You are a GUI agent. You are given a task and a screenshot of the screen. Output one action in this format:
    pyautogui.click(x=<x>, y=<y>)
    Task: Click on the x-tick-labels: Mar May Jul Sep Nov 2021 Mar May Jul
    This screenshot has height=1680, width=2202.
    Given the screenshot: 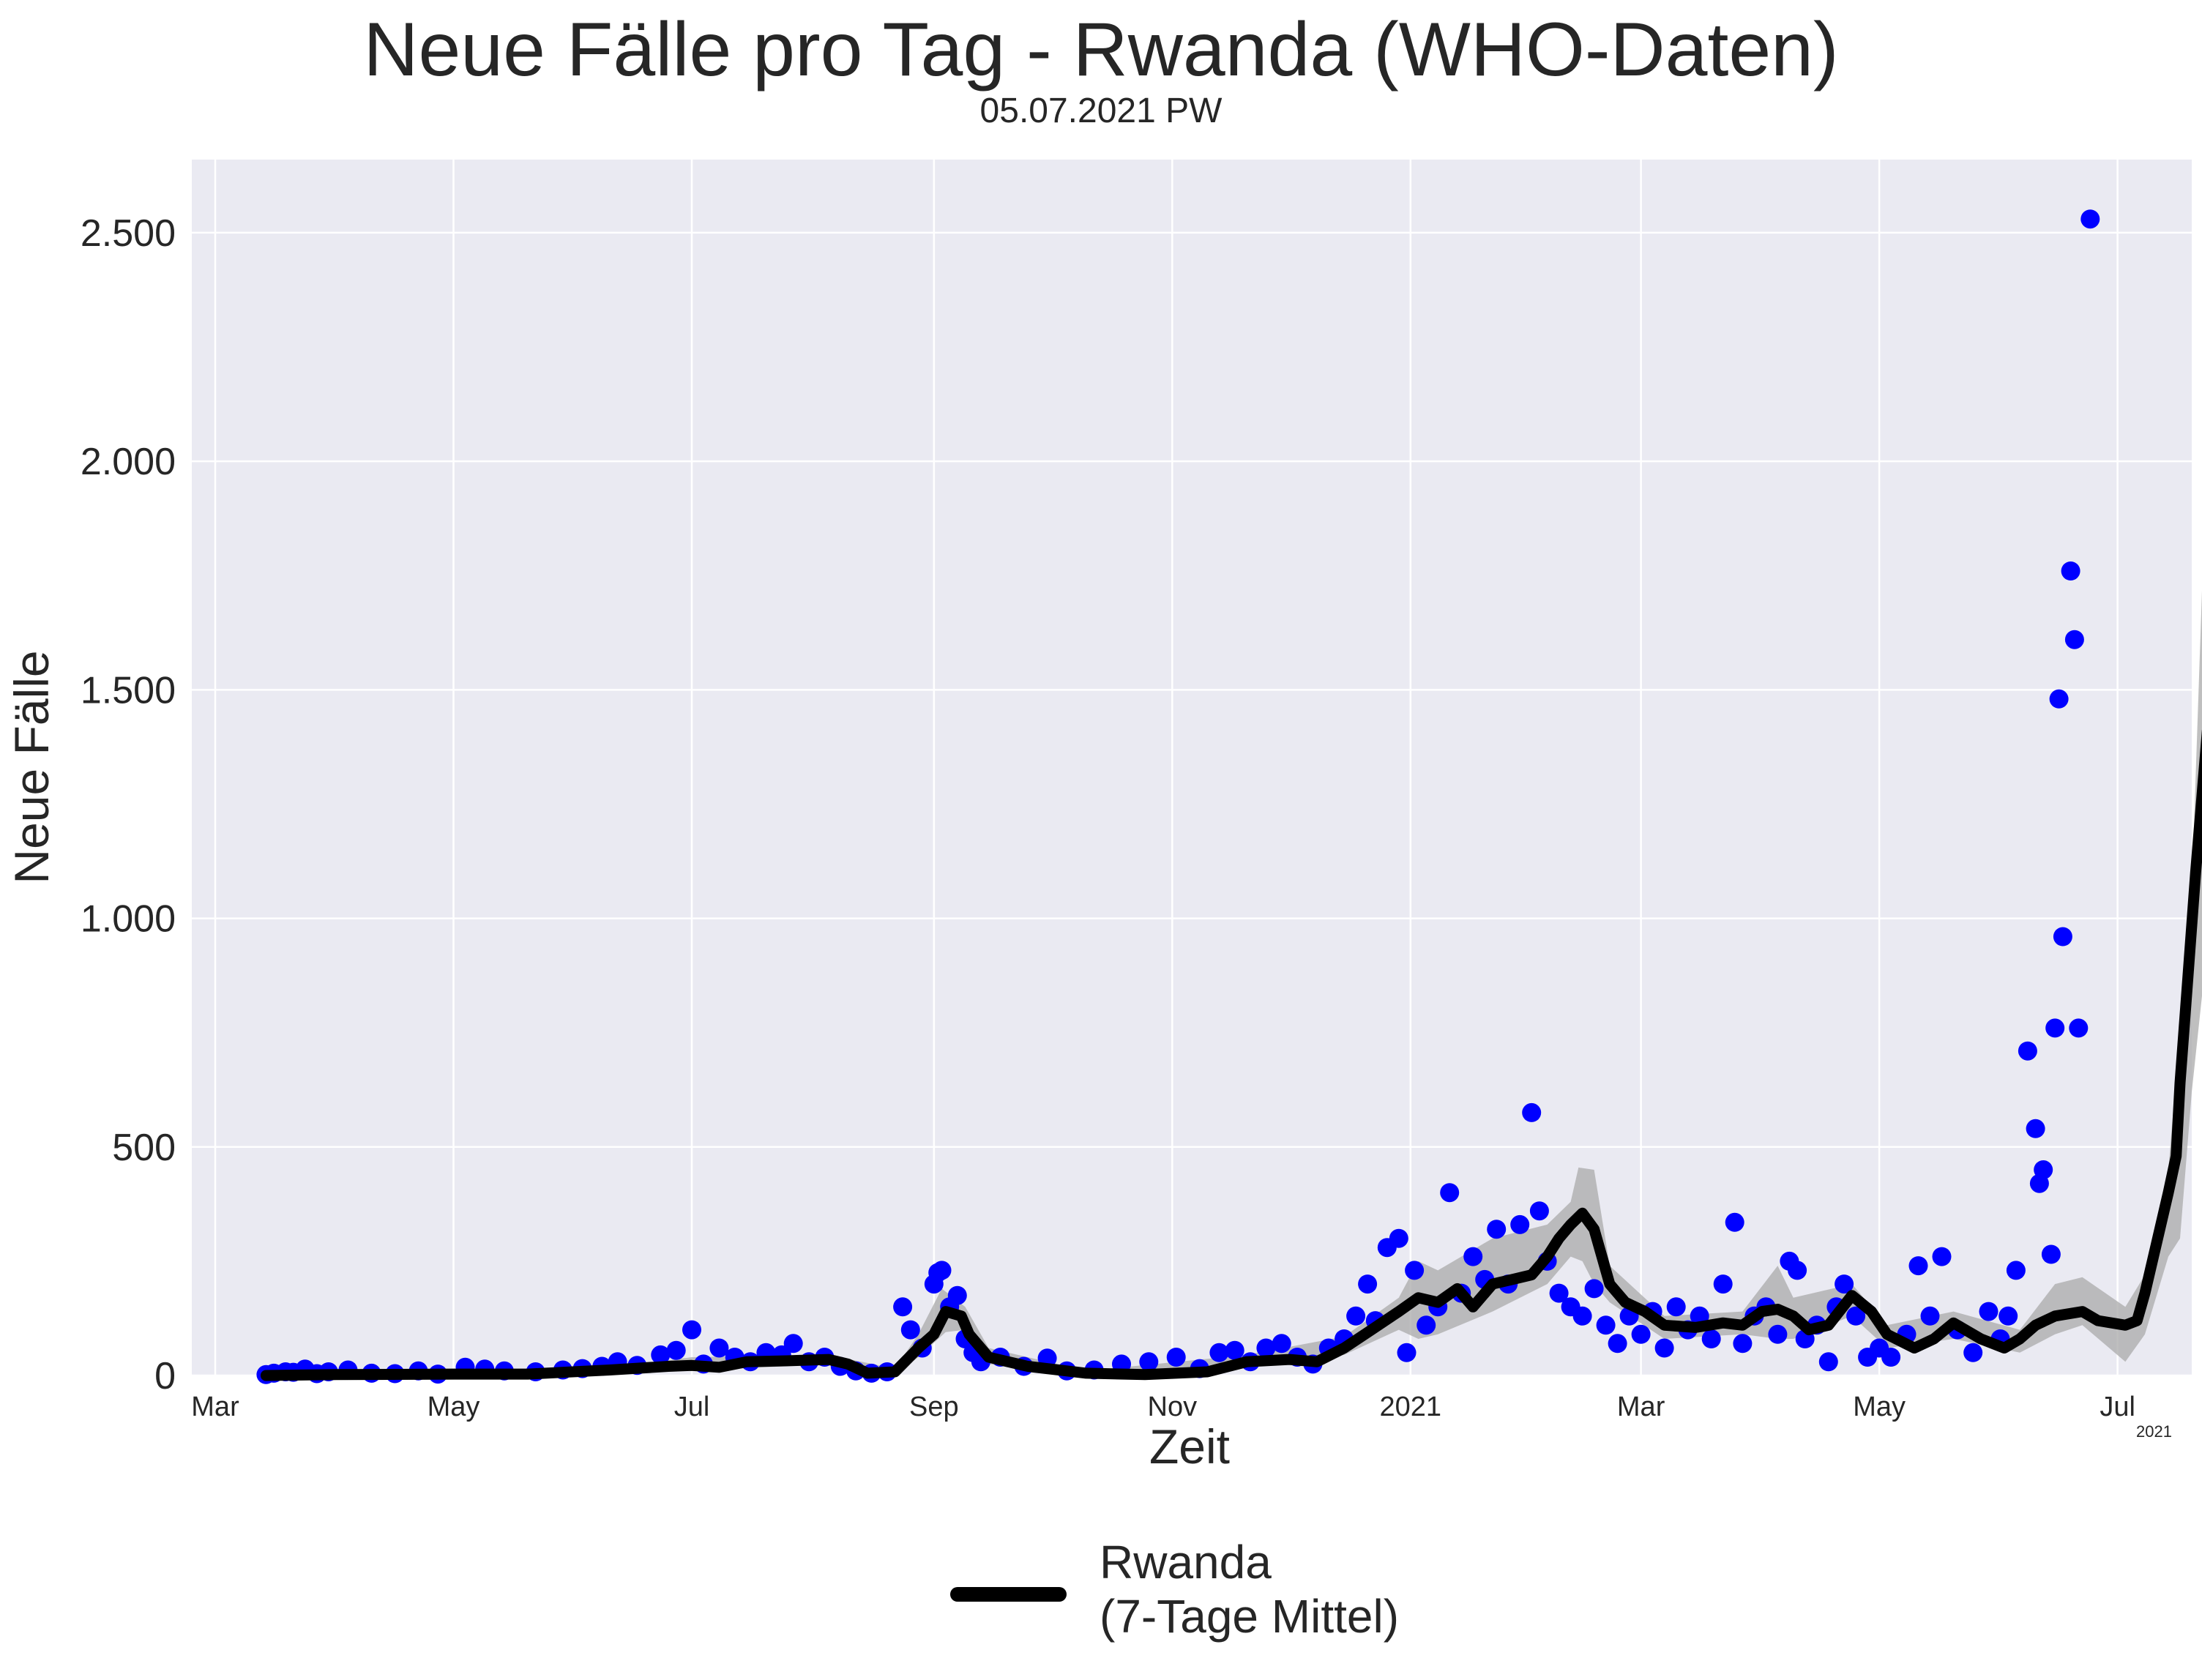 What is the action you would take?
    pyautogui.click(x=1163, y=1407)
    